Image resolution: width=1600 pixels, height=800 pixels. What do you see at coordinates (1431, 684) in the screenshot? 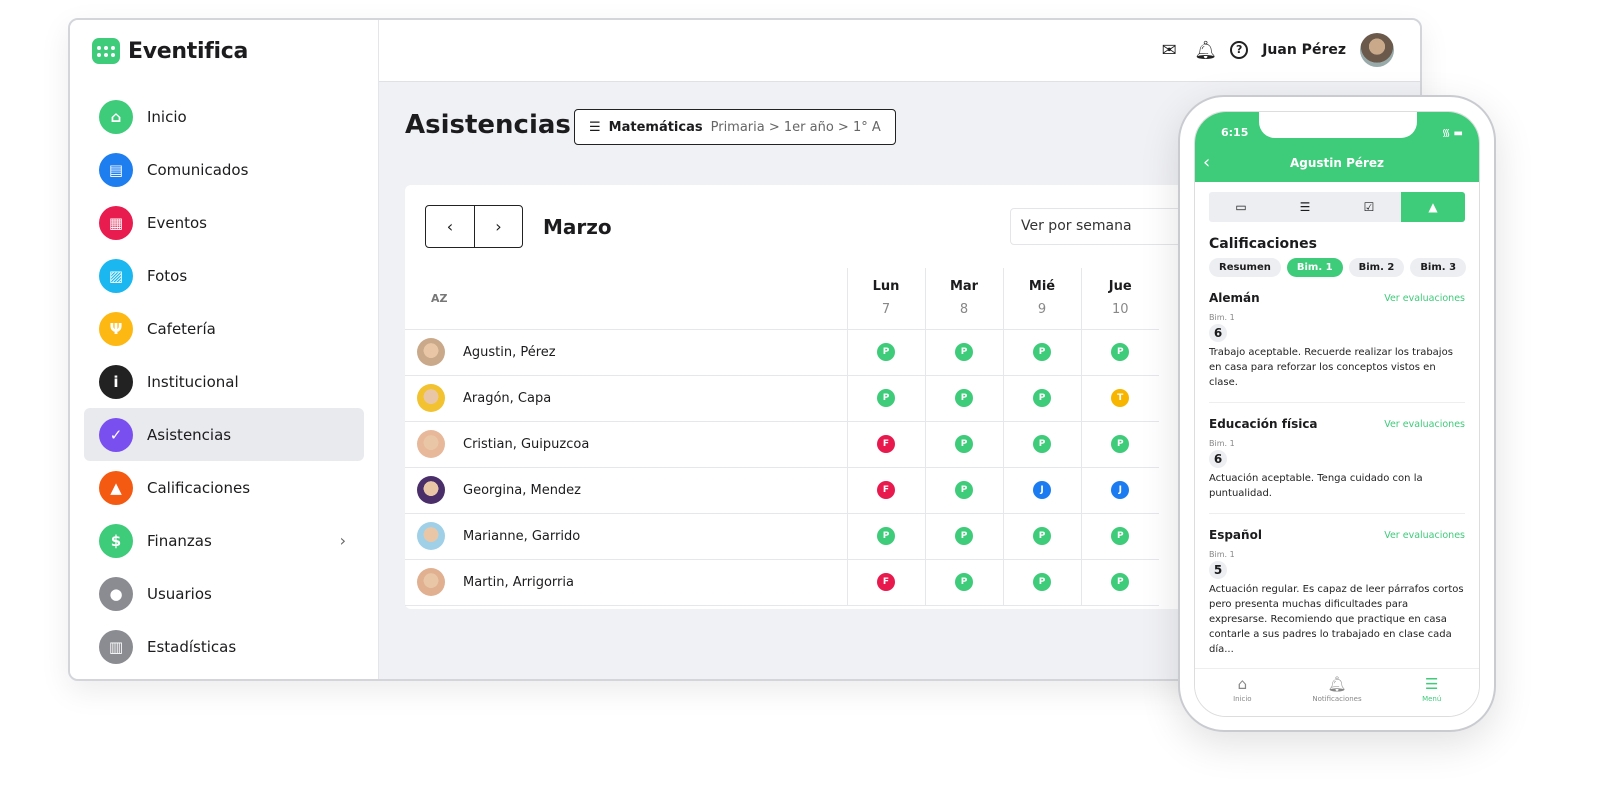
I see `menu-icon: ☰` at bounding box center [1431, 684].